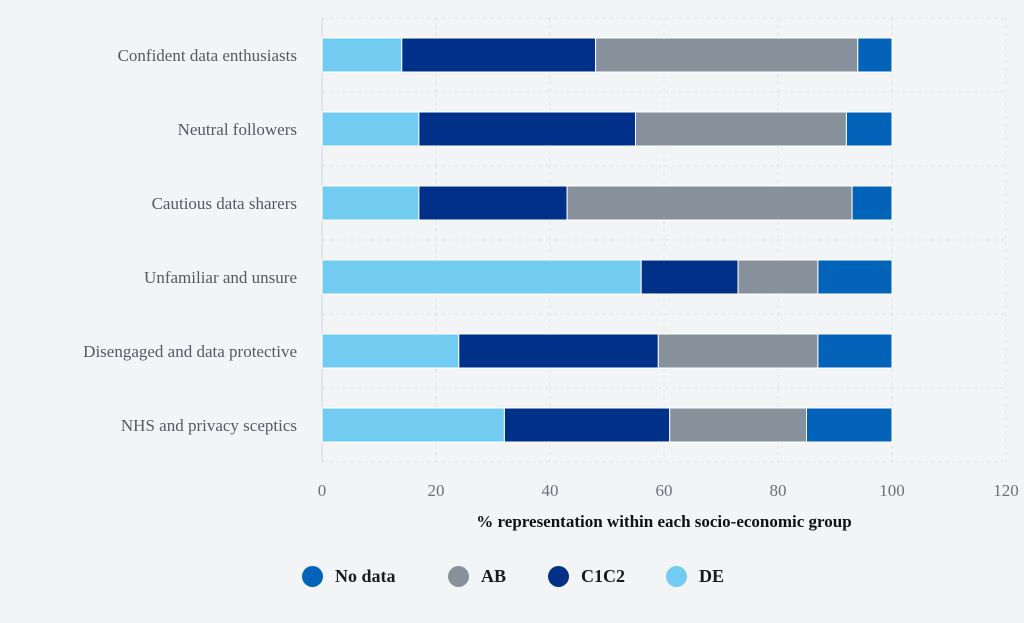 This screenshot has height=623, width=1024. Describe the element at coordinates (494, 575) in the screenshot. I see `legend-label: AB` at that location.